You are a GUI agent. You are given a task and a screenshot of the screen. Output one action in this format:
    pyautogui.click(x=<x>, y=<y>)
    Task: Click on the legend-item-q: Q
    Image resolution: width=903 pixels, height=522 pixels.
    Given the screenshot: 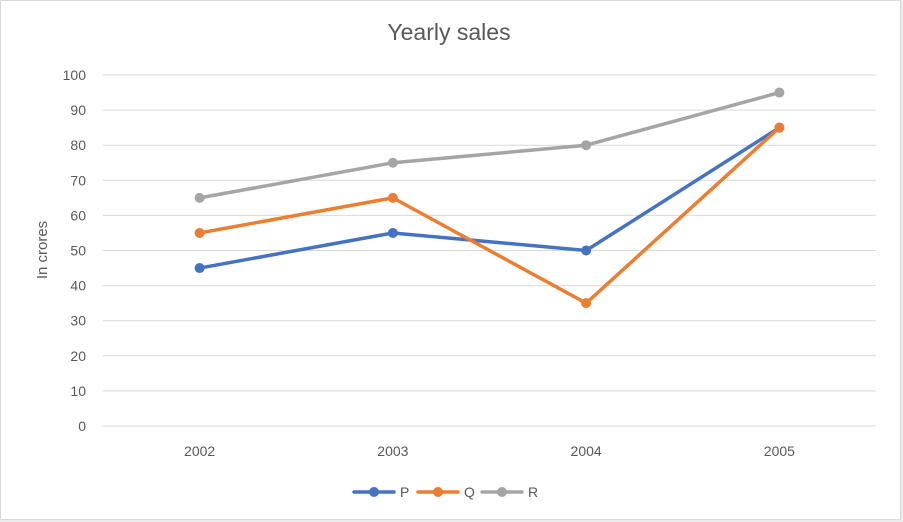 What is the action you would take?
    pyautogui.click(x=445, y=492)
    